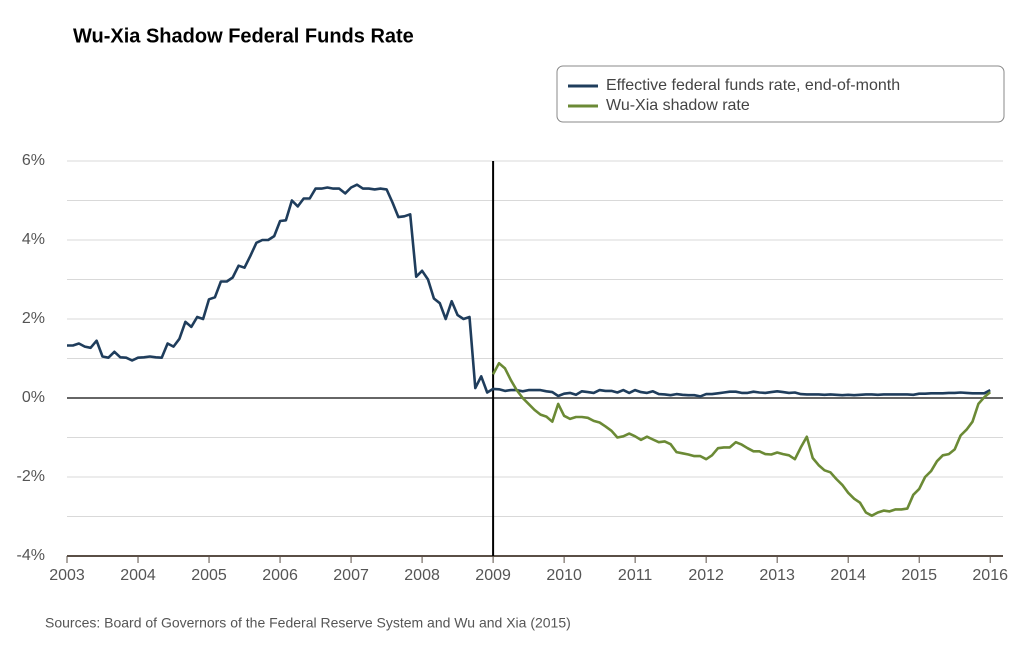 The width and height of the screenshot is (1024, 659). Describe the element at coordinates (564, 575) in the screenshot. I see `x-tick-label: 2010` at that location.